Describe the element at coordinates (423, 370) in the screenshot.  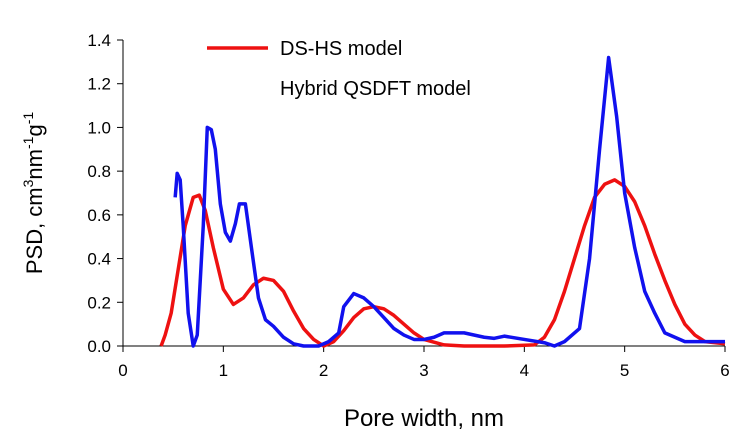
I see `x-tick-label: 3` at that location.